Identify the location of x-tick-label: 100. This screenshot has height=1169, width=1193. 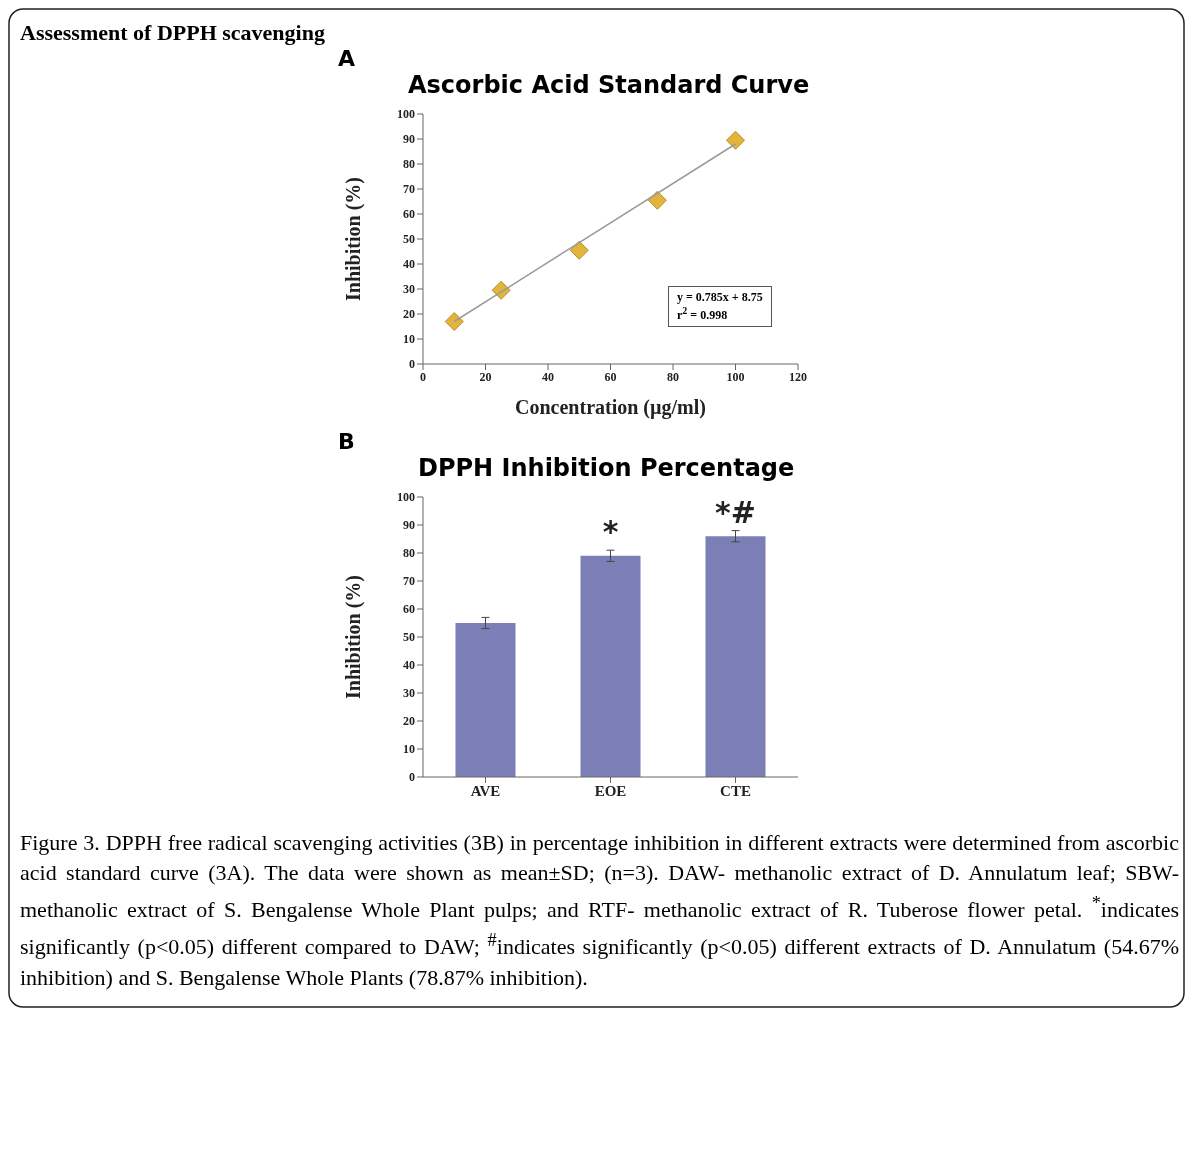
(735, 376).